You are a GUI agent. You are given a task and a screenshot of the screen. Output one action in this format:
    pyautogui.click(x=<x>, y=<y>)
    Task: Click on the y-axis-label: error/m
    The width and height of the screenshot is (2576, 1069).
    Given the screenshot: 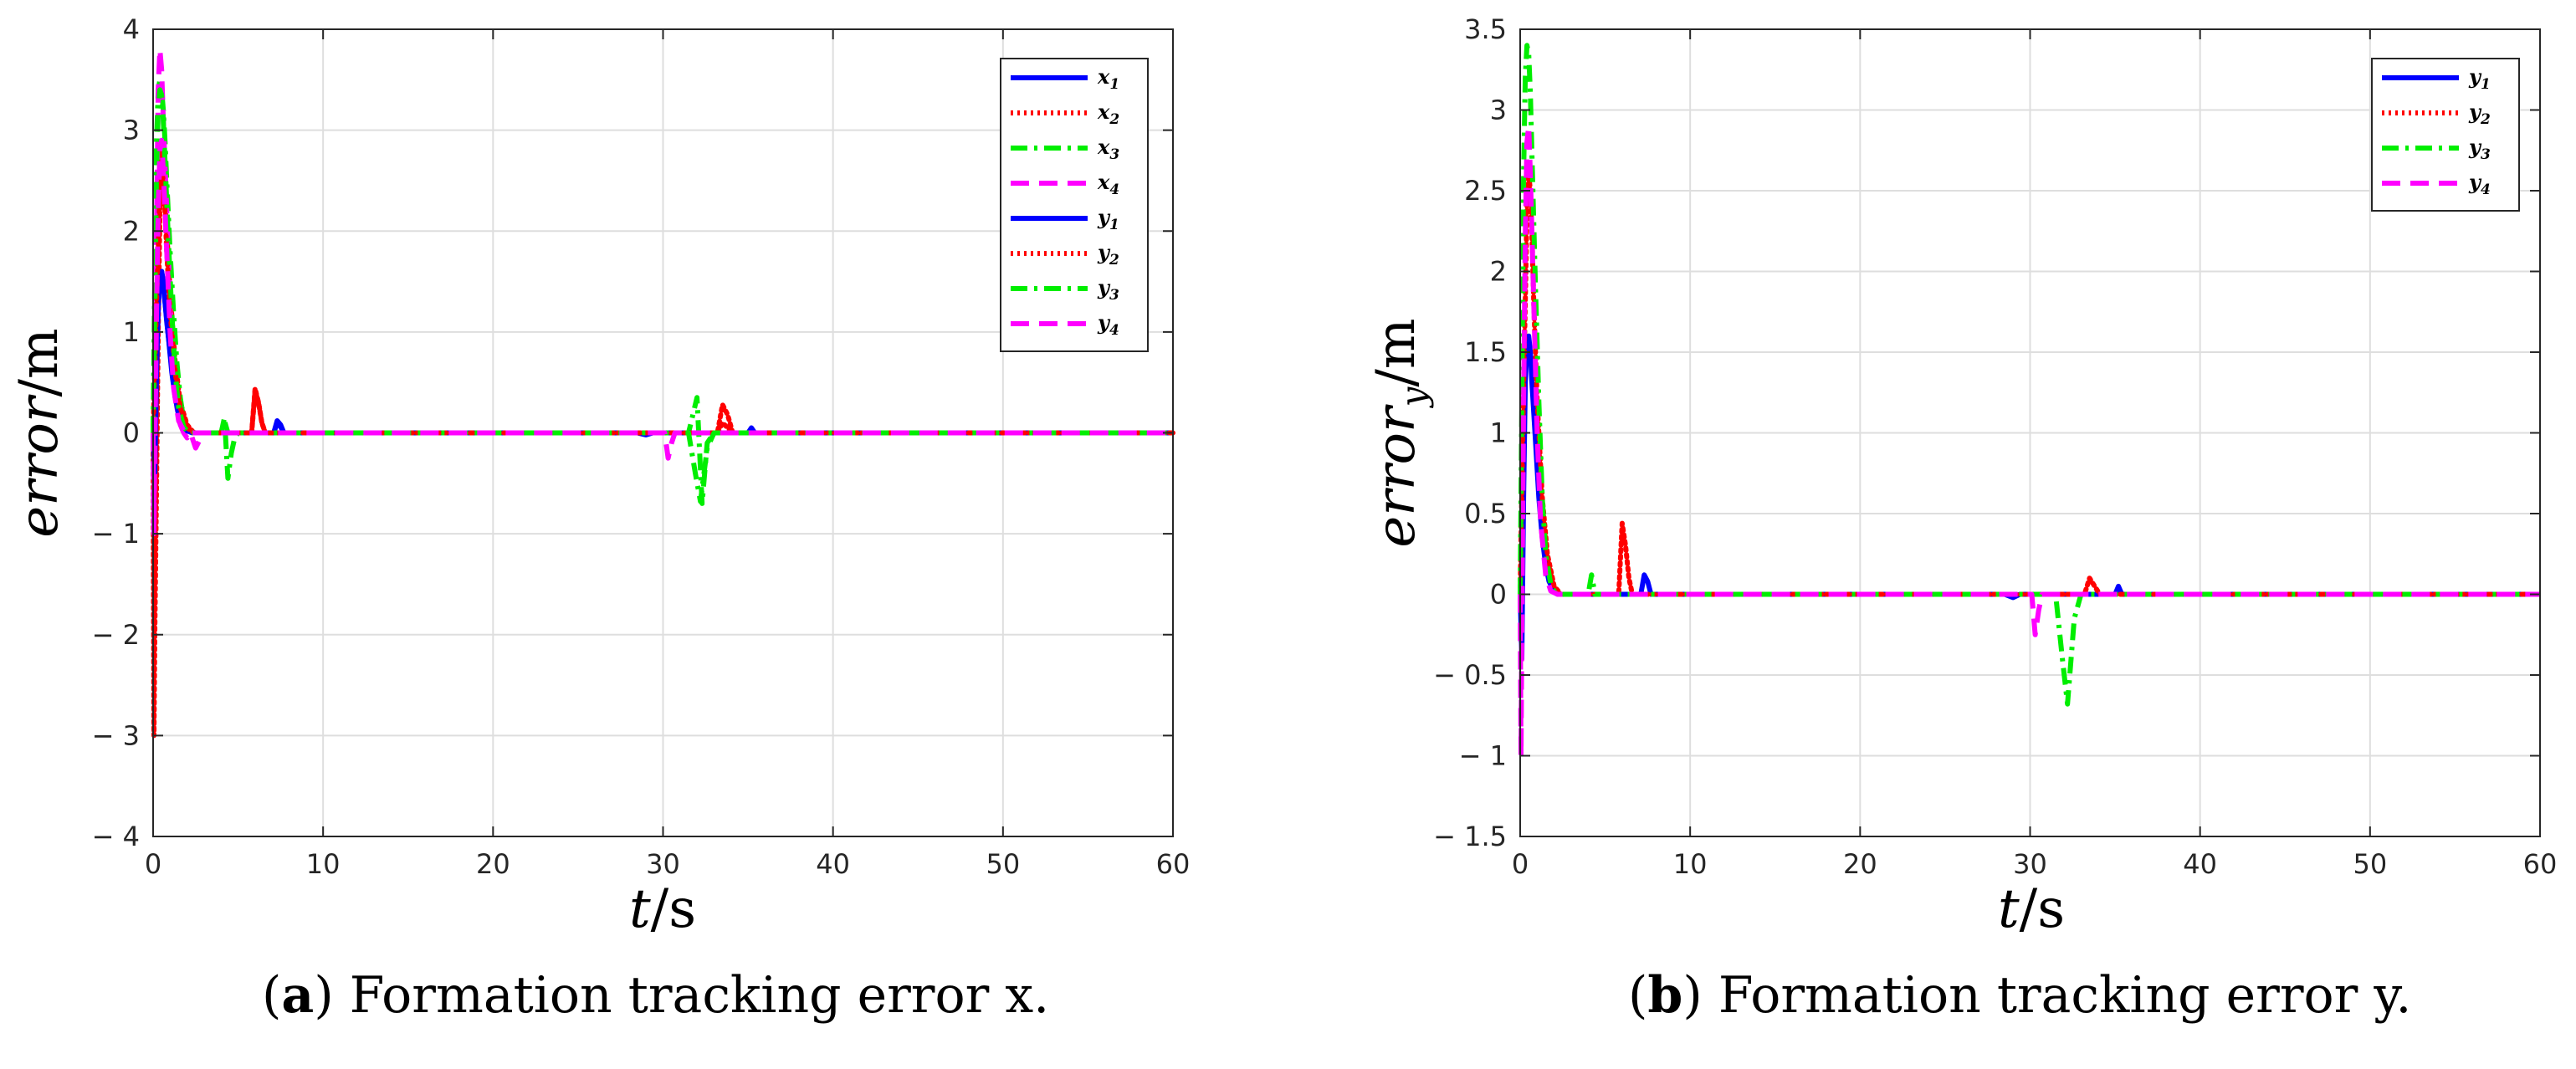 What is the action you would take?
    pyautogui.click(x=39, y=432)
    